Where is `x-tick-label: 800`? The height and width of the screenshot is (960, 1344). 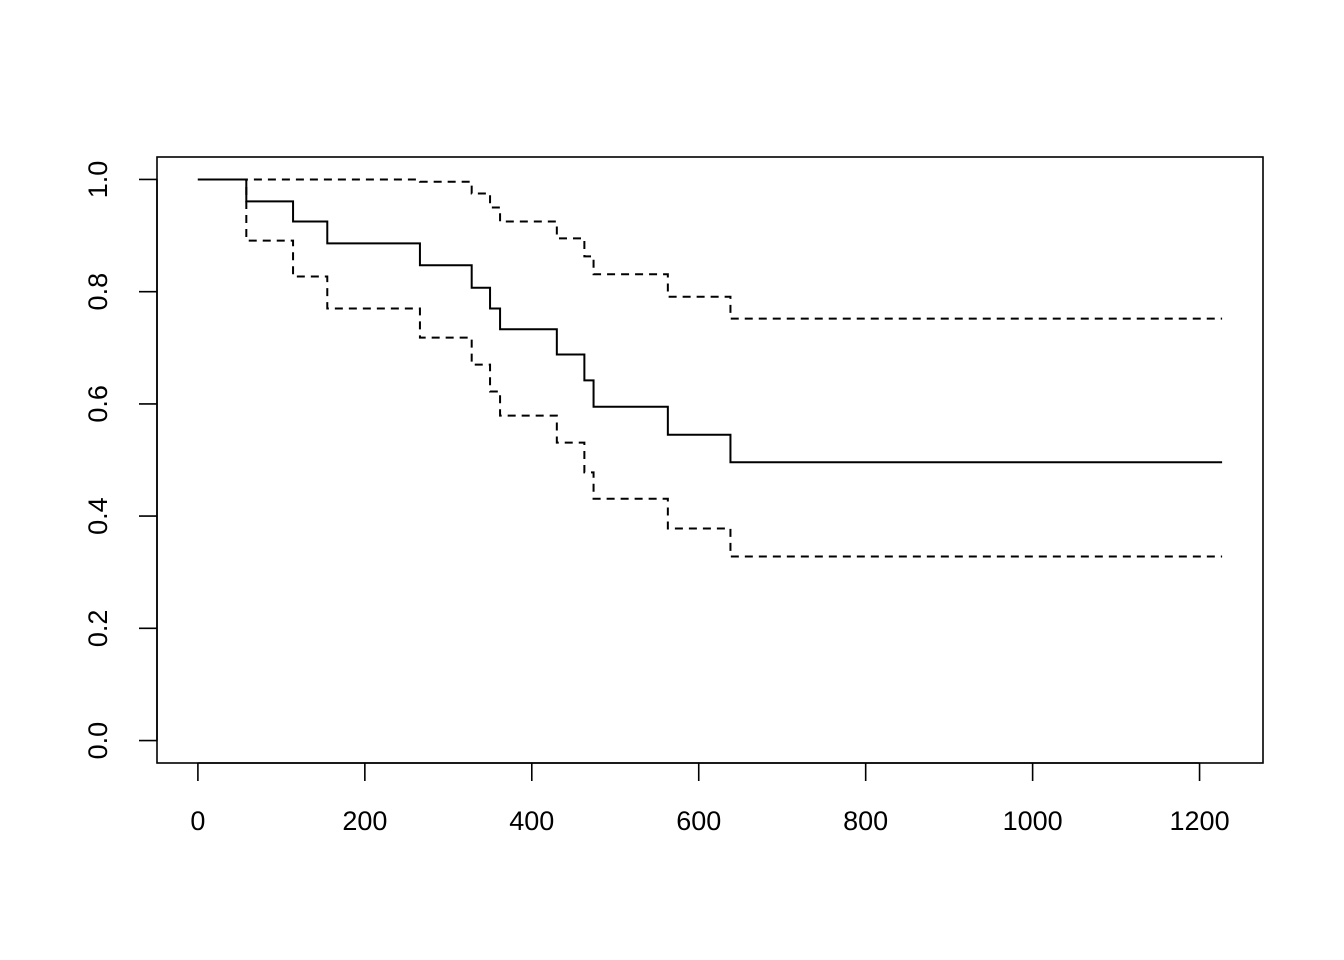 x-tick-label: 800 is located at coordinates (865, 821).